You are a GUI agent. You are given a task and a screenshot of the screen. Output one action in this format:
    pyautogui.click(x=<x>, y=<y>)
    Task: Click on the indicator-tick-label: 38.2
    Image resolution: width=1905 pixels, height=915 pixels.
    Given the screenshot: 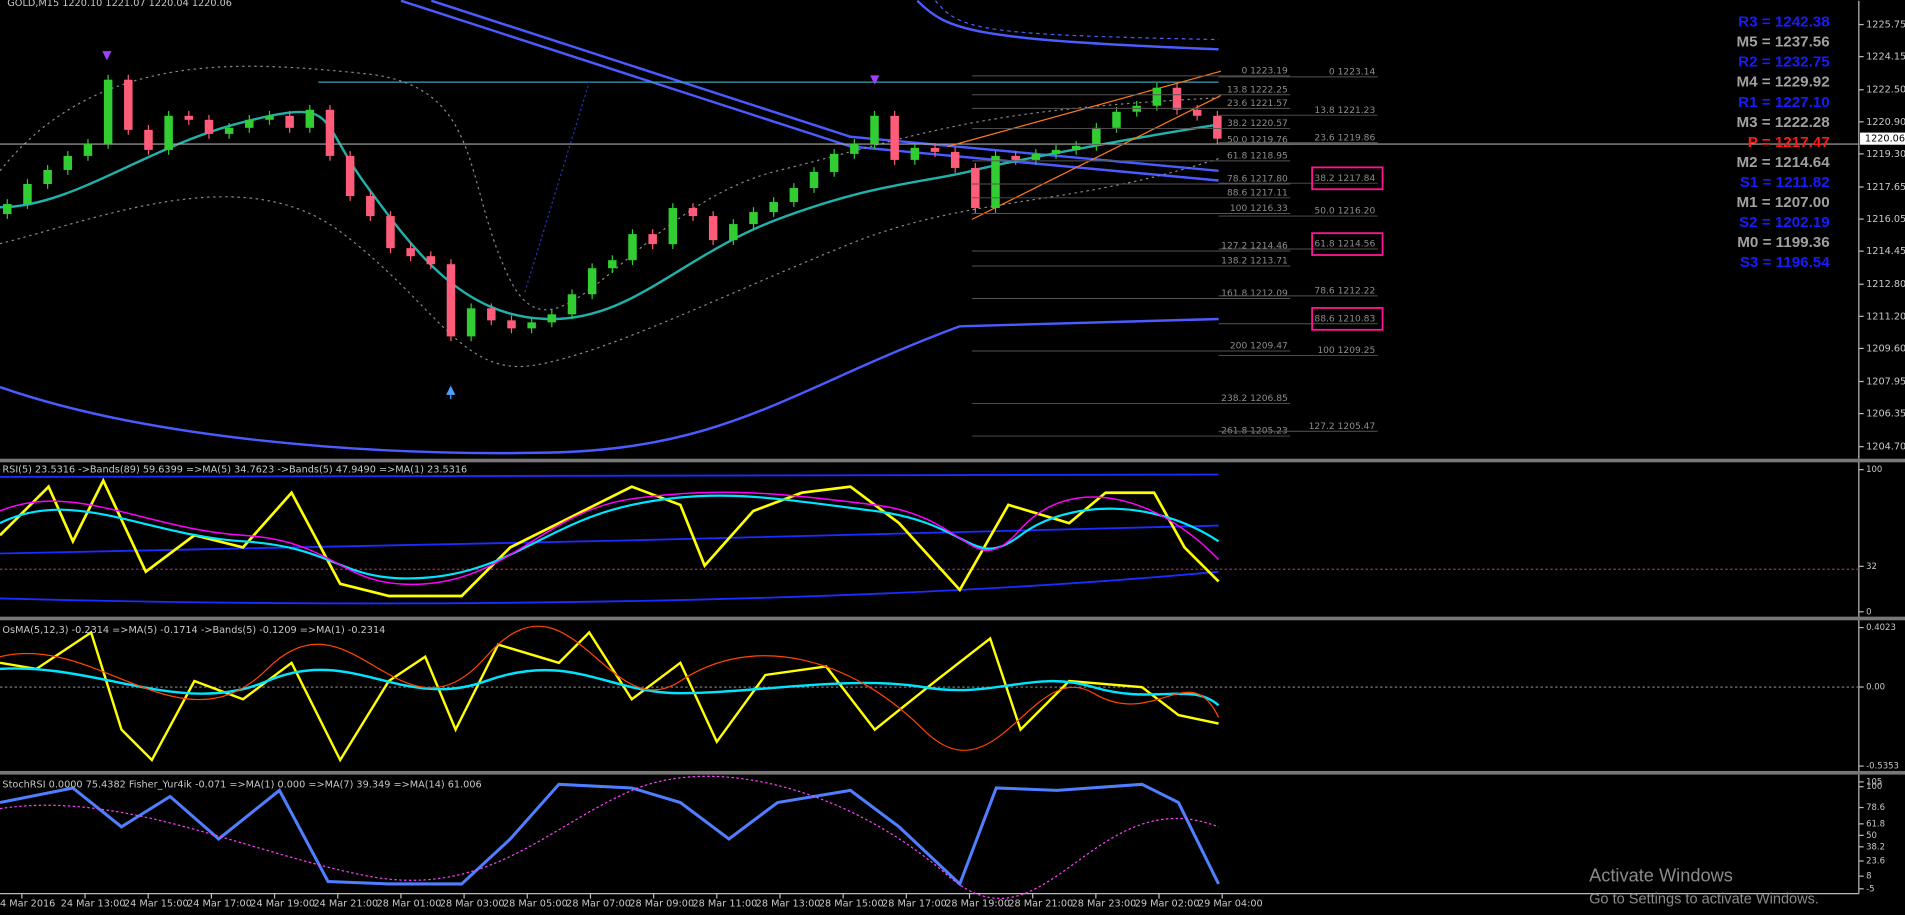 What is the action you would take?
    pyautogui.click(x=1875, y=847)
    